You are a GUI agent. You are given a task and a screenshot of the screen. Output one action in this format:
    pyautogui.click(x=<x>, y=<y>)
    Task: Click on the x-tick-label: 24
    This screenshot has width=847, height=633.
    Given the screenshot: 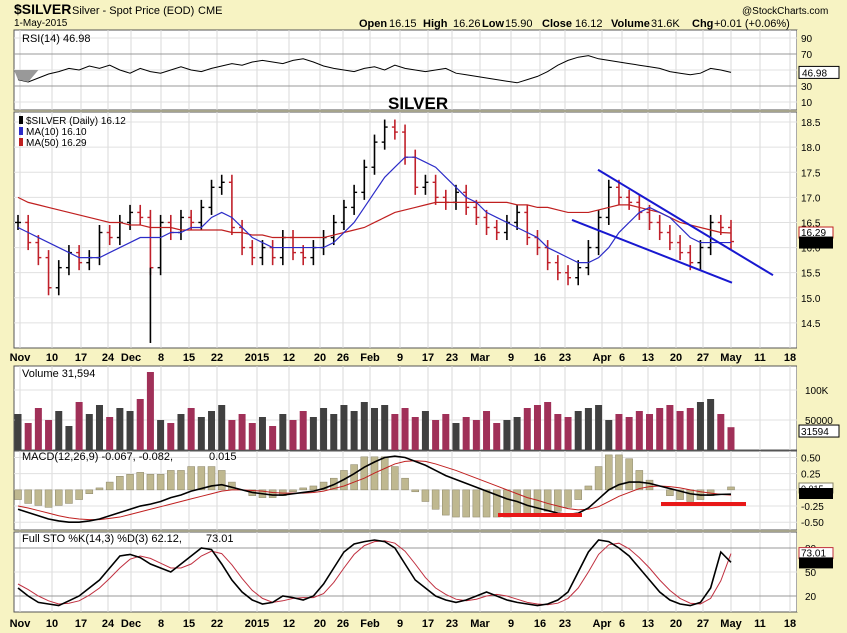 What is the action you would take?
    pyautogui.click(x=108, y=358)
    